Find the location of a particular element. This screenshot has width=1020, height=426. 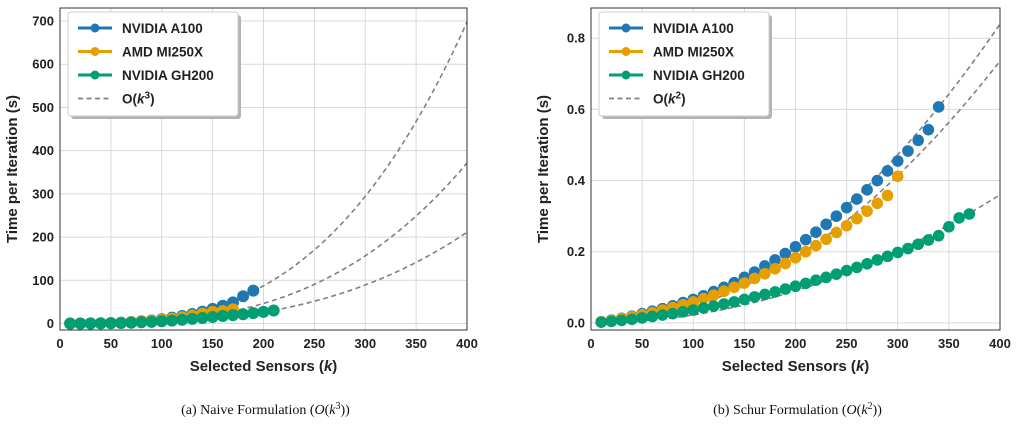

y-tick-label: 0.4 is located at coordinates (576, 180).